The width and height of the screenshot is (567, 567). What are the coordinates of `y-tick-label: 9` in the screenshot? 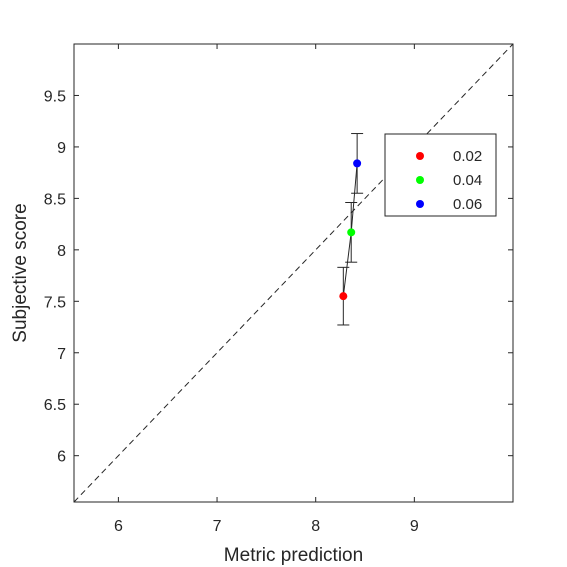 It's located at (61, 148).